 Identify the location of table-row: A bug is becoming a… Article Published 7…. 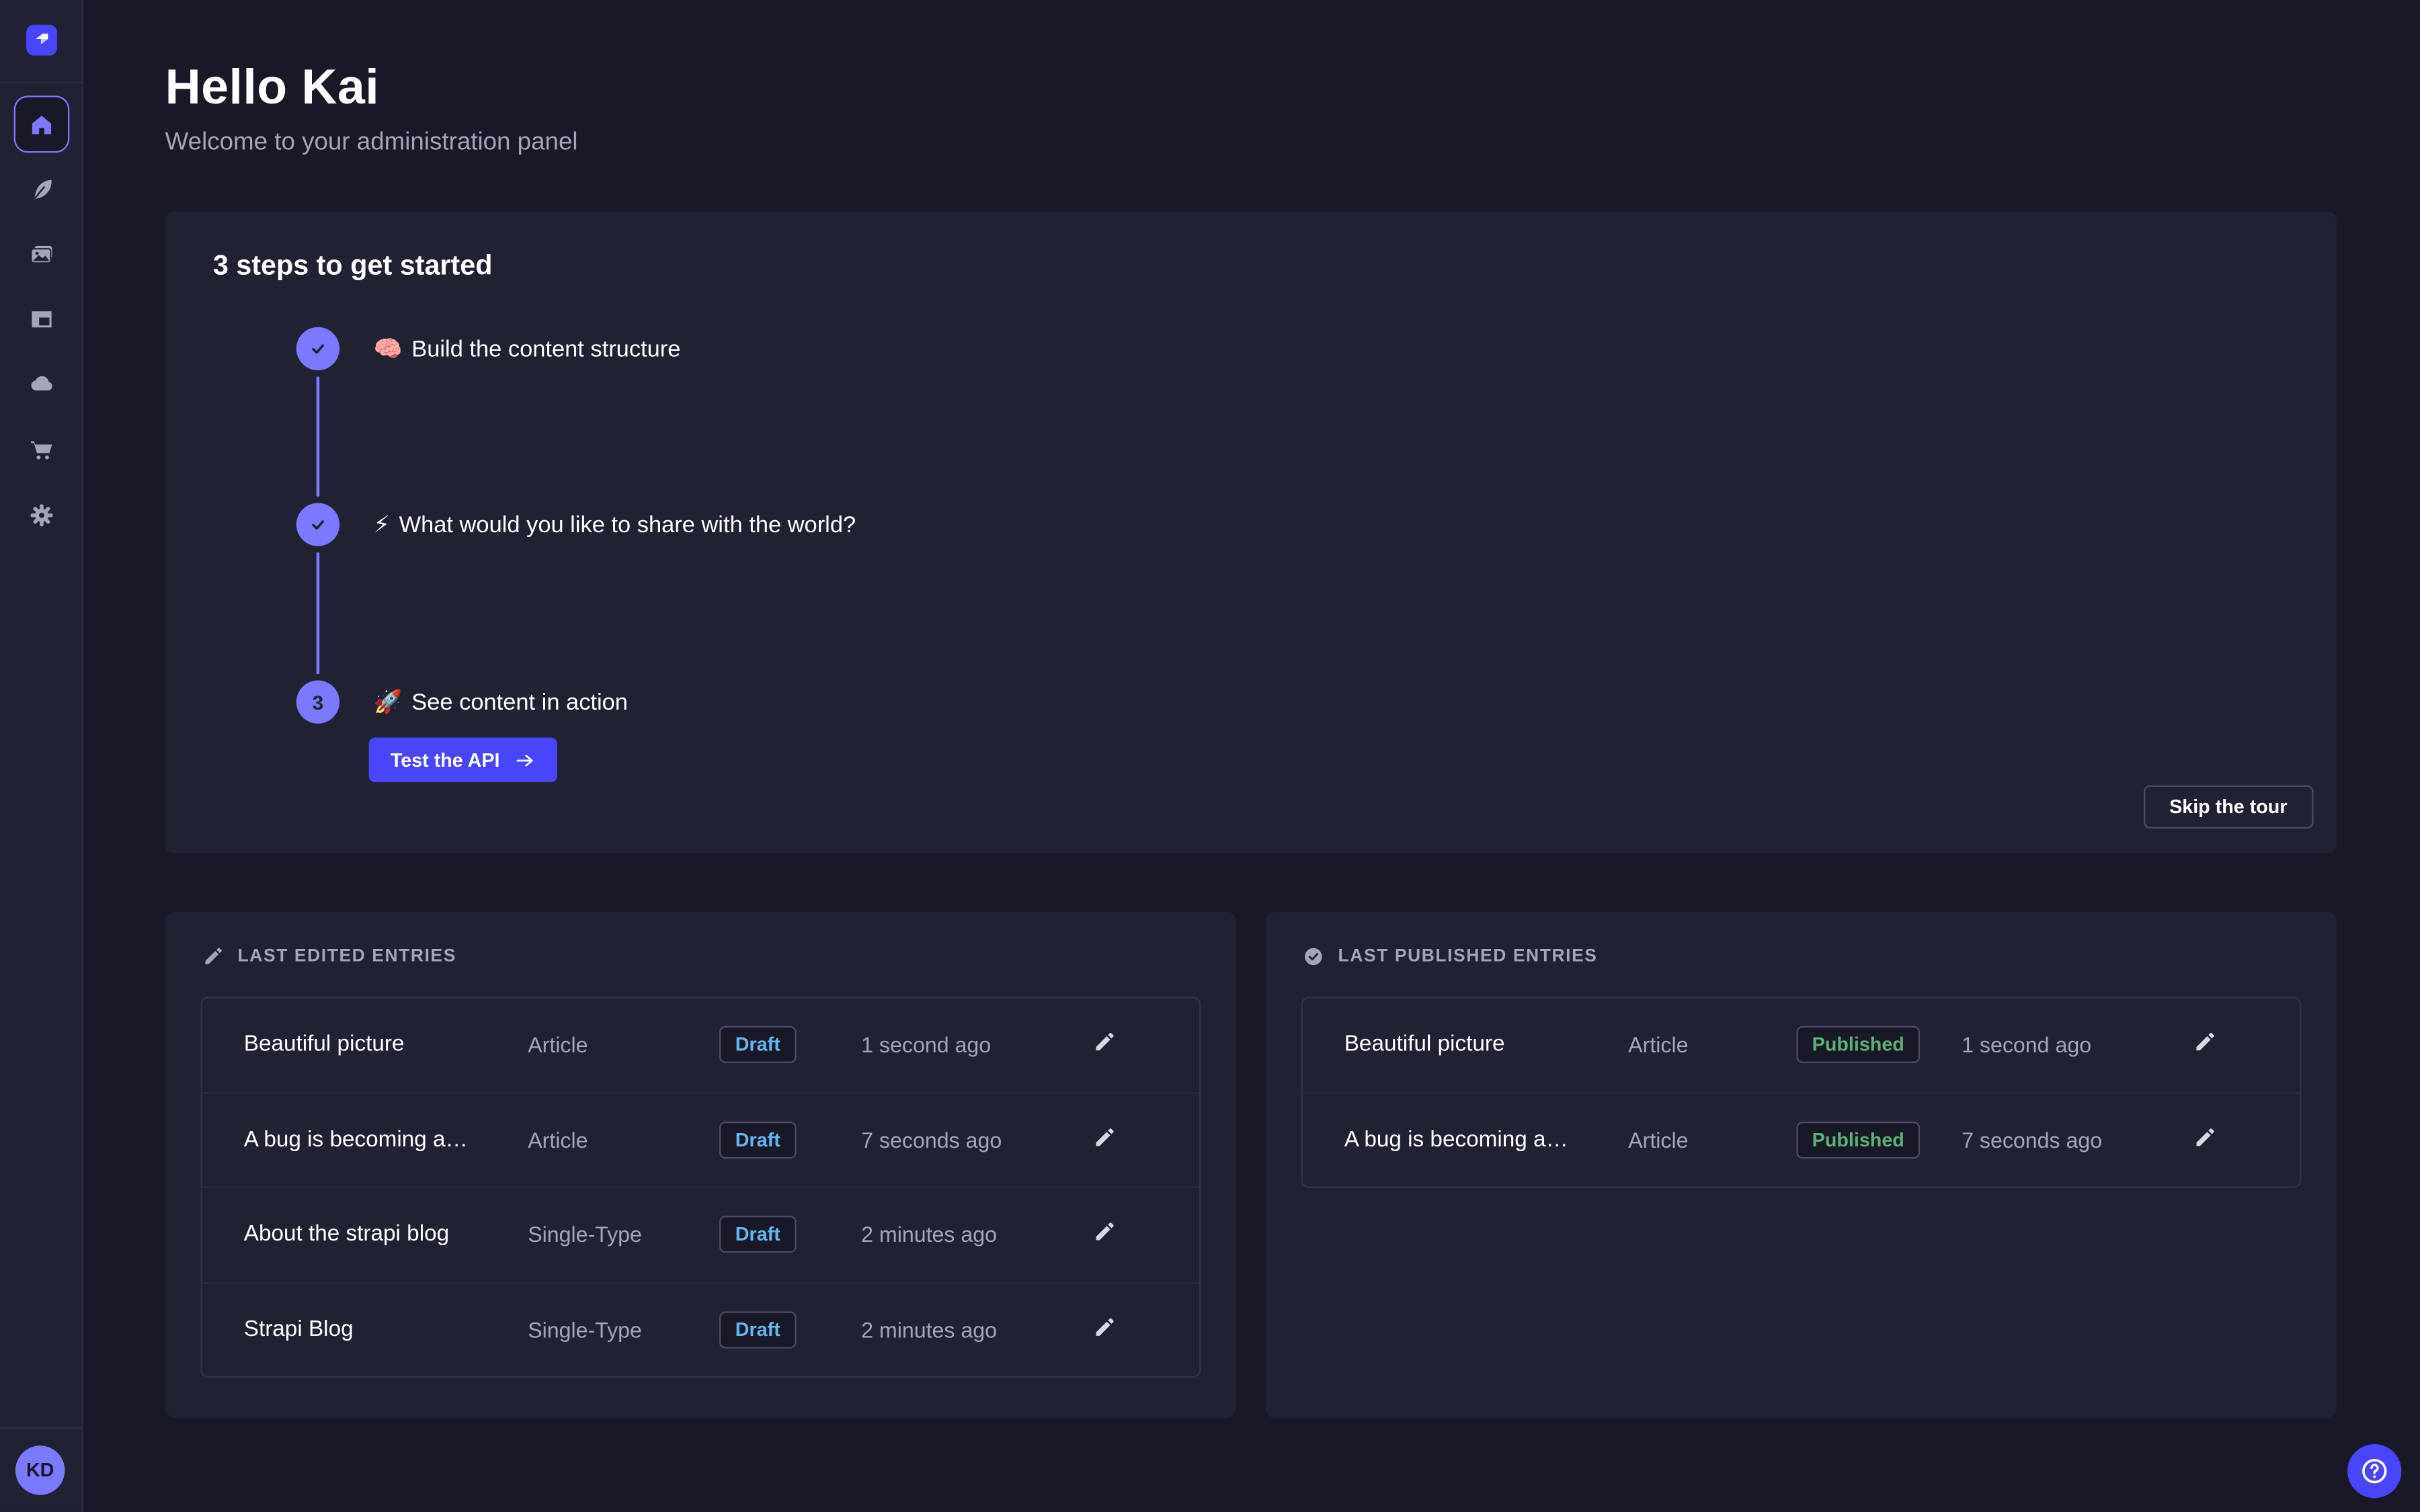
(1801, 1140).